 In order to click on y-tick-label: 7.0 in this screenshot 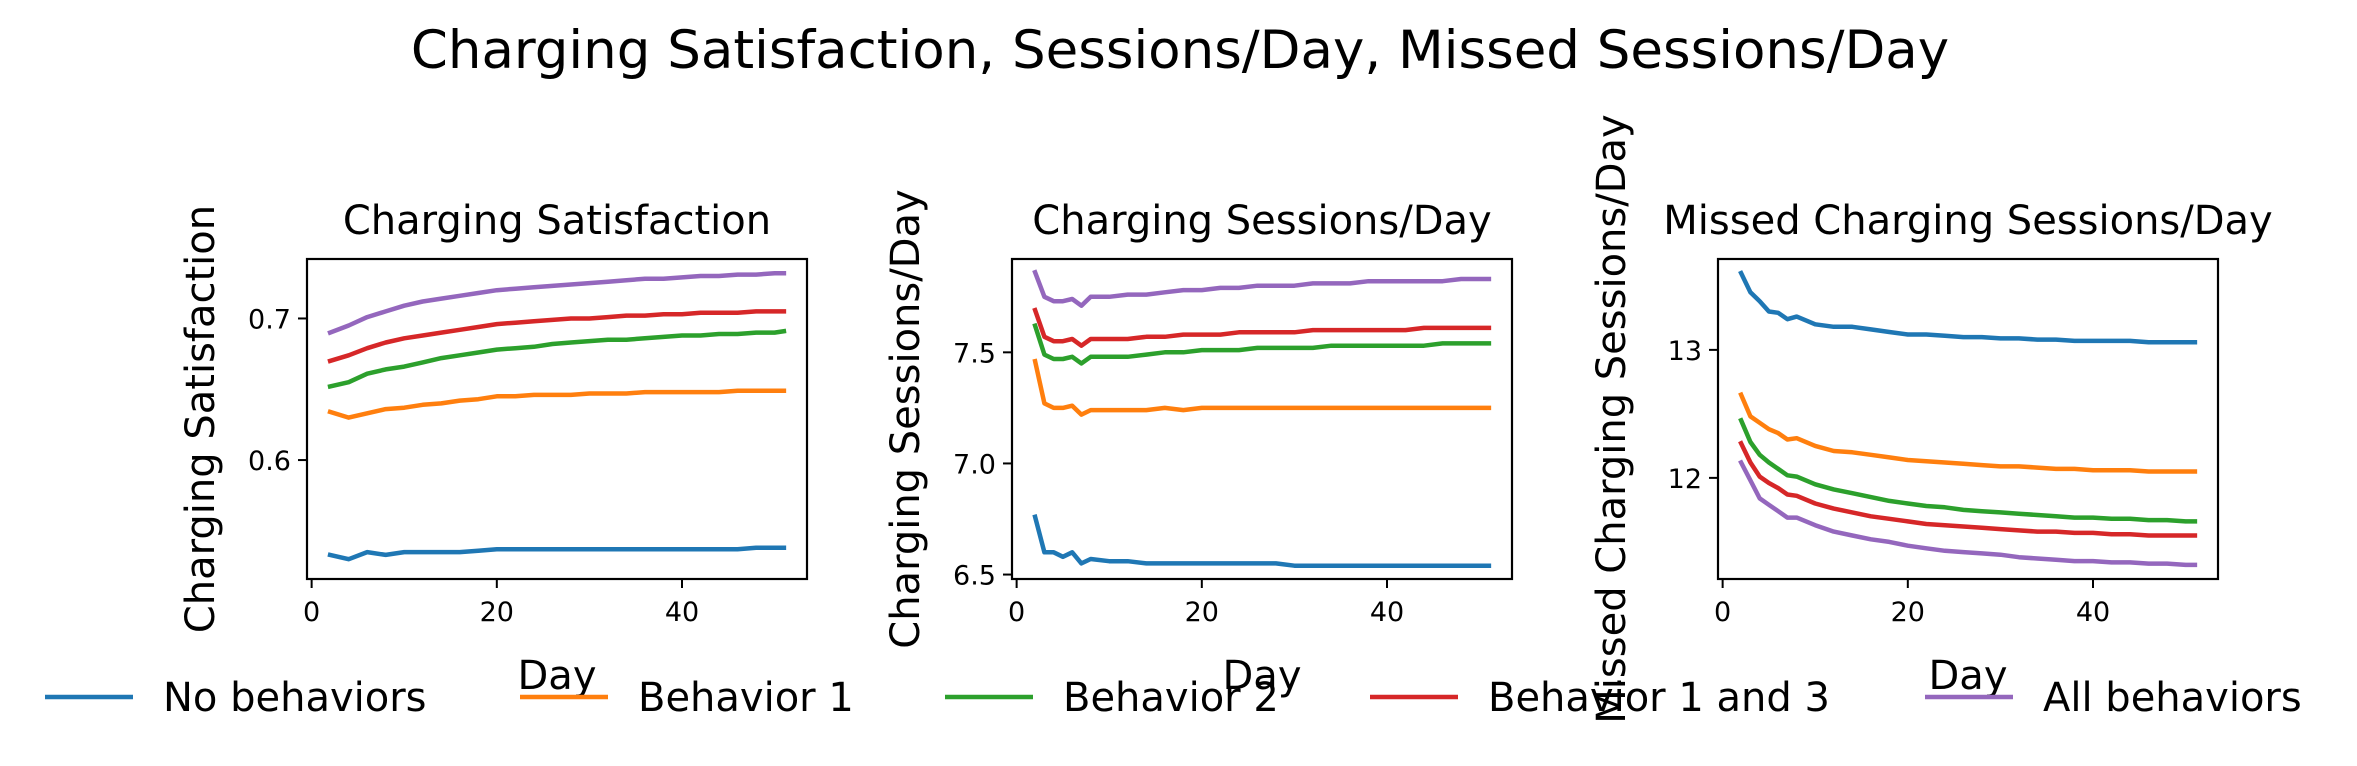, I will do `click(974, 464)`.